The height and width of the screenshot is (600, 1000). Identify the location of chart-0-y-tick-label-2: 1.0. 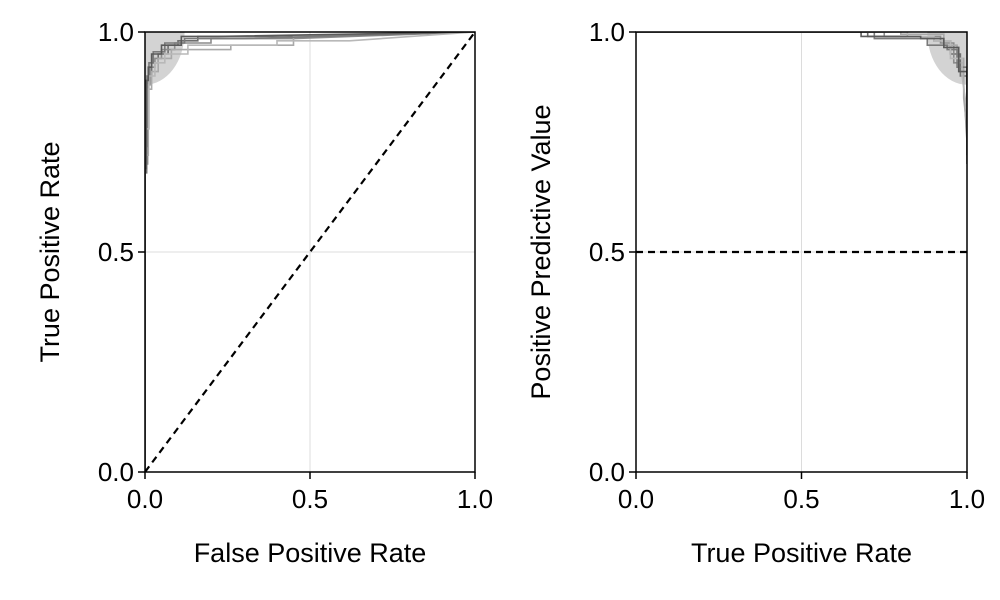
(116, 32).